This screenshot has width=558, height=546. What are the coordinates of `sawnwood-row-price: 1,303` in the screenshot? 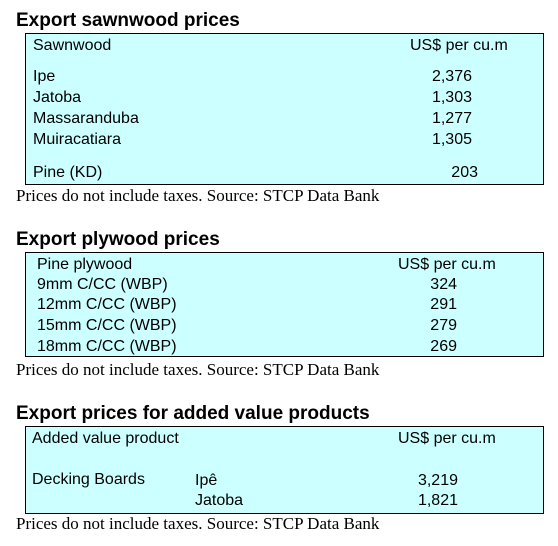 It's located at (451, 97).